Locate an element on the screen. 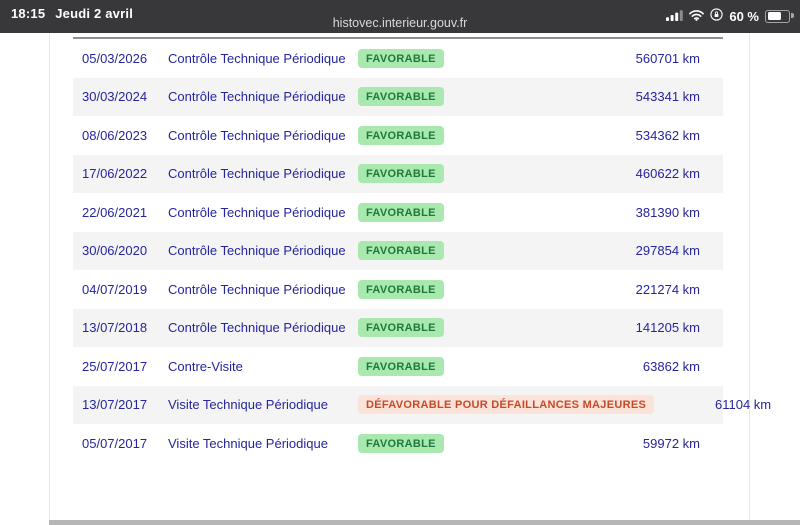  battery-icon is located at coordinates (779, 16).